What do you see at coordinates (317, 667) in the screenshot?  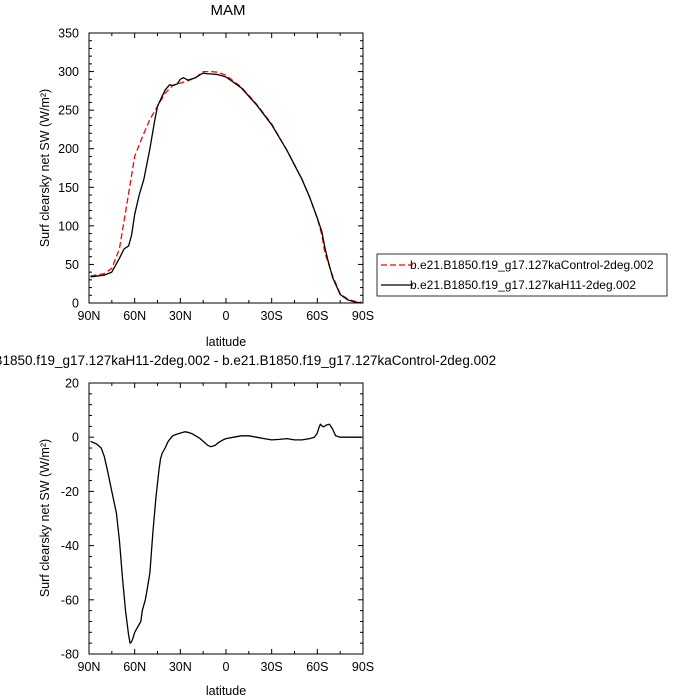 I see `bottom-xtick-label: 60S` at bounding box center [317, 667].